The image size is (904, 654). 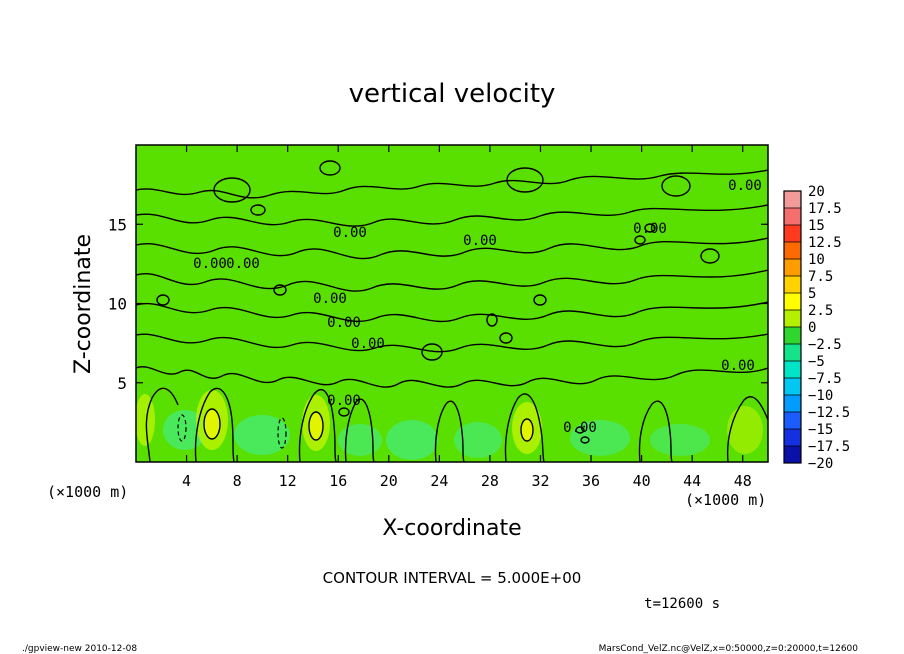 I want to click on colorbar-label: −2.5, so click(x=825, y=345).